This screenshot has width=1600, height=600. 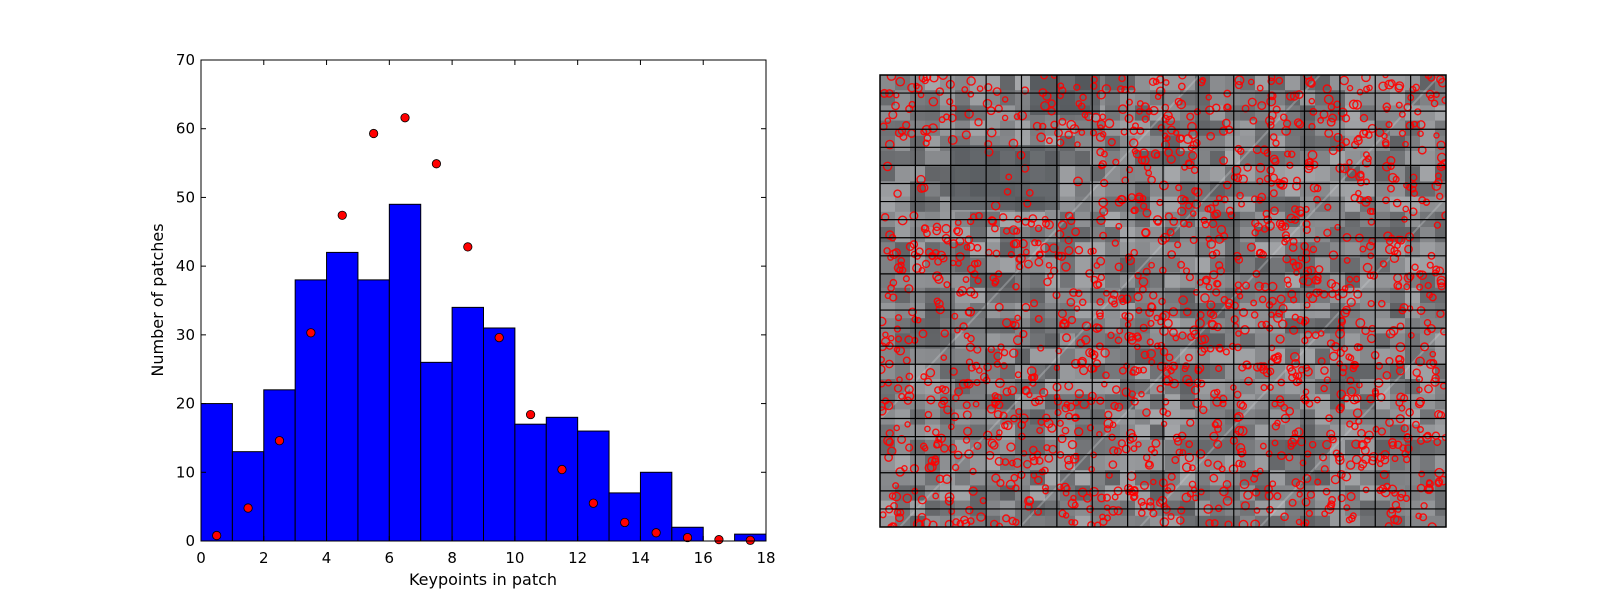 I want to click on x-tick-label: 16, so click(x=703, y=558).